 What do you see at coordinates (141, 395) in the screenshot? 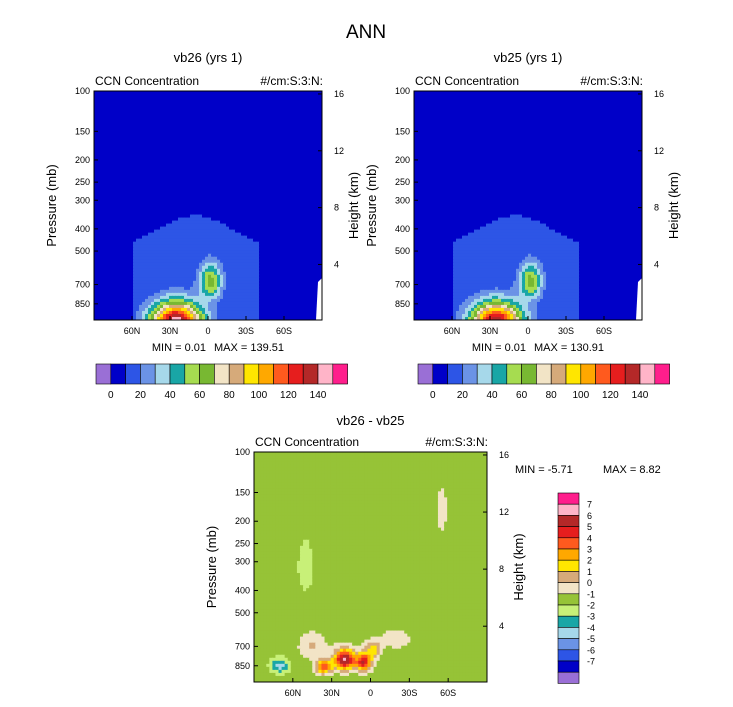
I see `colorbar-label: 20` at bounding box center [141, 395].